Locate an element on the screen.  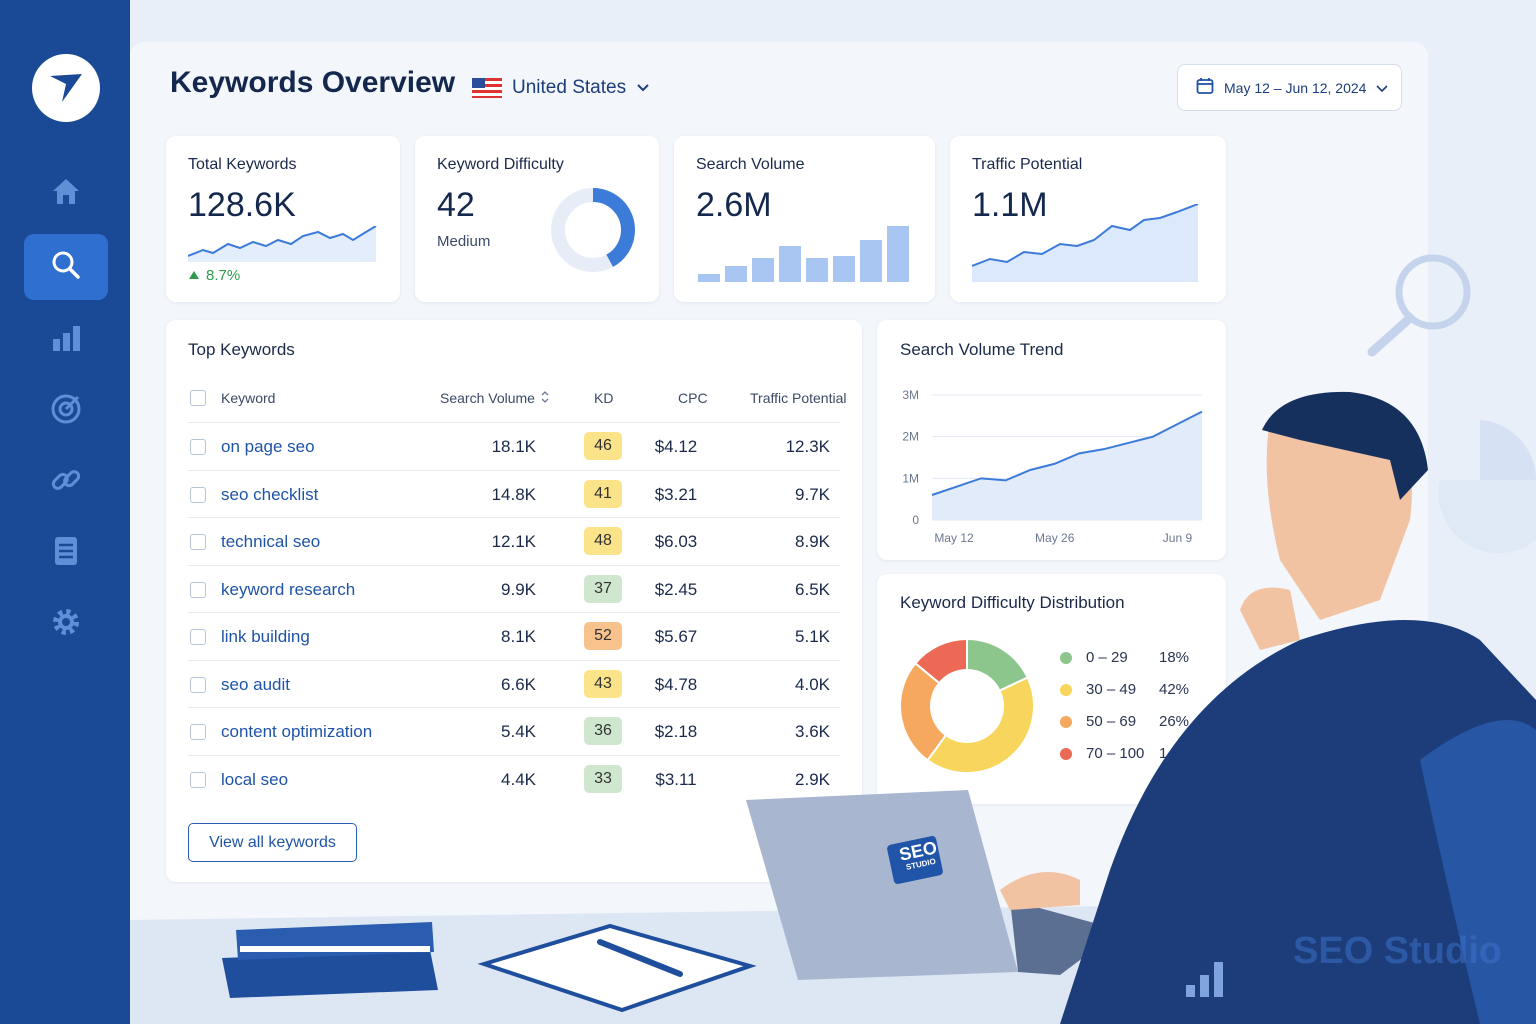
table-row: seo audit 6.6K 43 $4.78 4.0K is located at coordinates (514, 683).